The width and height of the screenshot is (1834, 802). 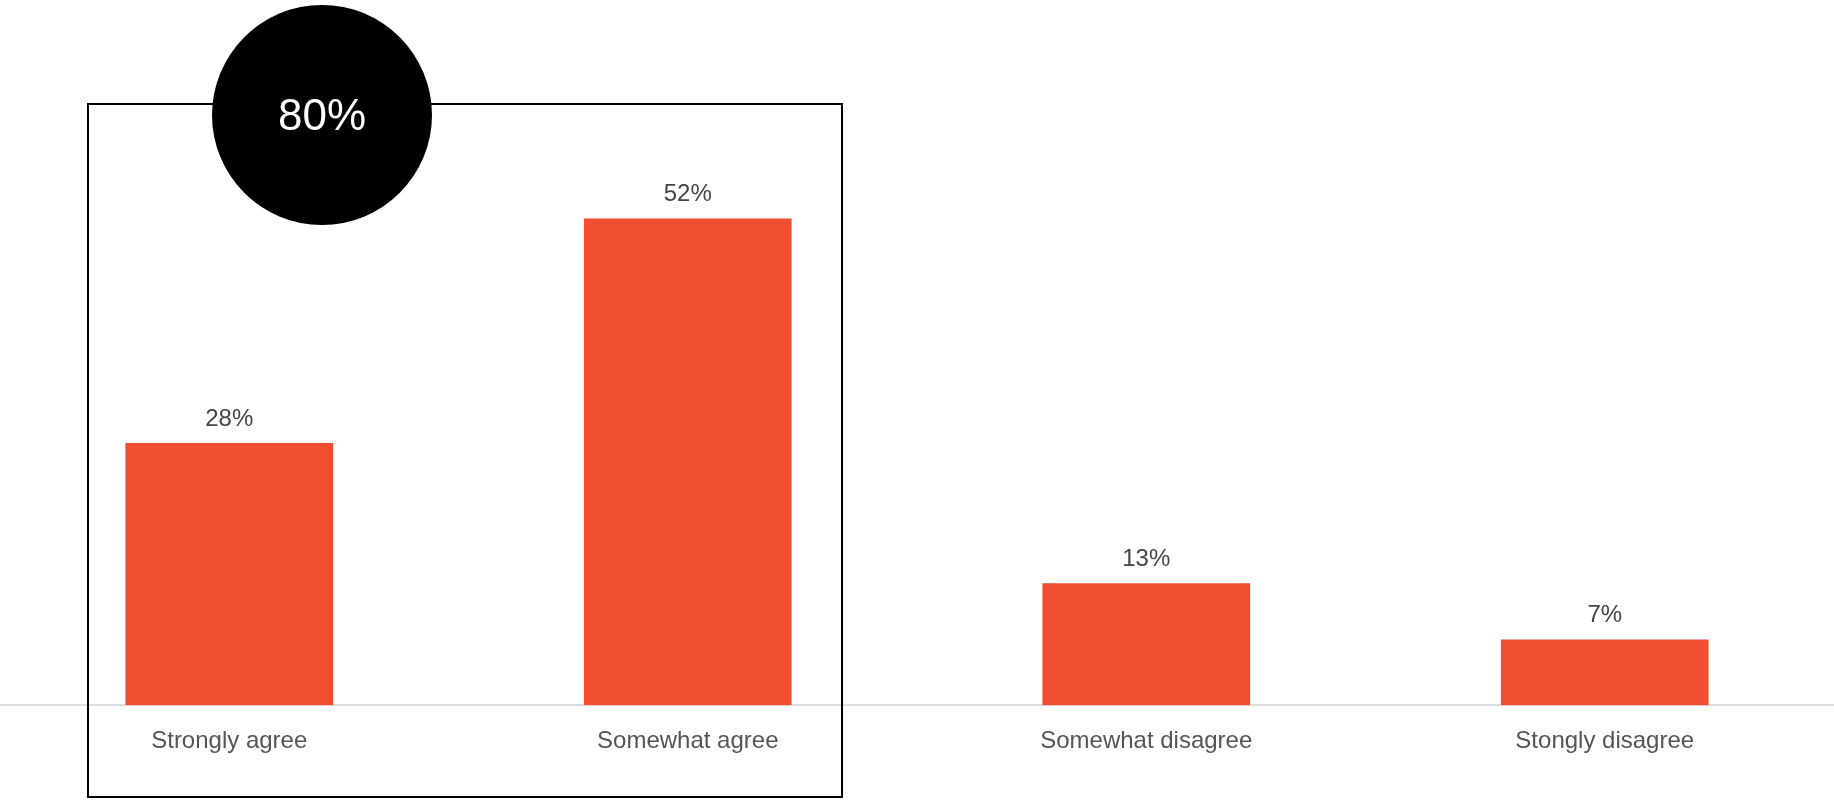 I want to click on data-label: 13%, so click(x=1146, y=558).